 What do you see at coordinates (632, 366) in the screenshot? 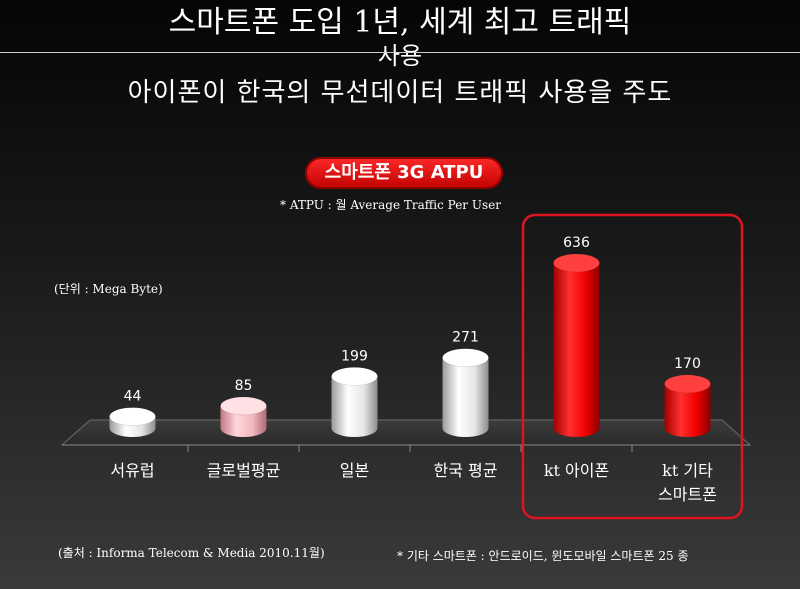
I see `highlight-box` at bounding box center [632, 366].